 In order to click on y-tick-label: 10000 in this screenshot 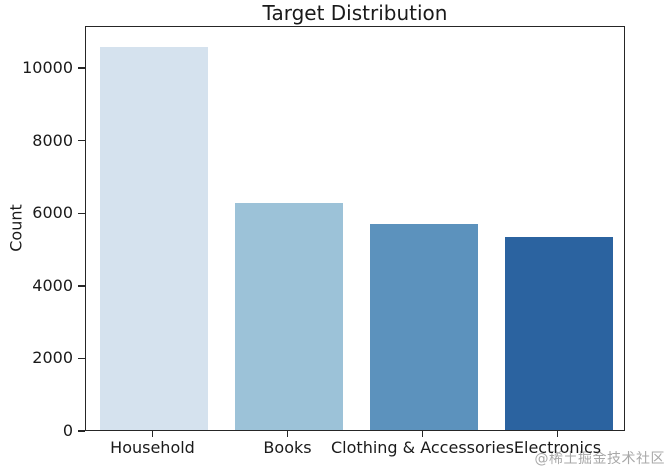, I will do `click(47, 68)`.